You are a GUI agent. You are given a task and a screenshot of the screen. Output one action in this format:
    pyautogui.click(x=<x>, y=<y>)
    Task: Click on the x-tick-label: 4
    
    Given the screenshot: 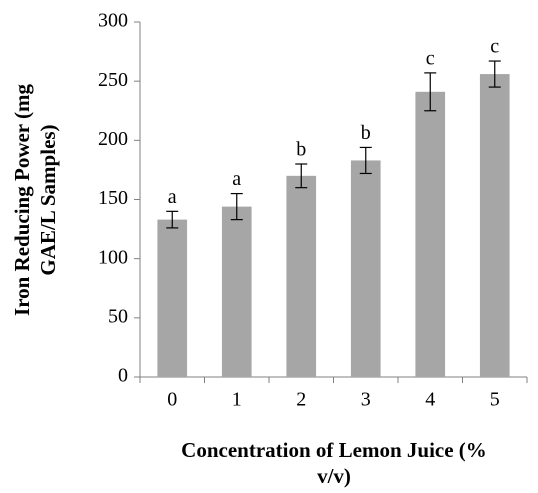 What is the action you would take?
    pyautogui.click(x=430, y=400)
    